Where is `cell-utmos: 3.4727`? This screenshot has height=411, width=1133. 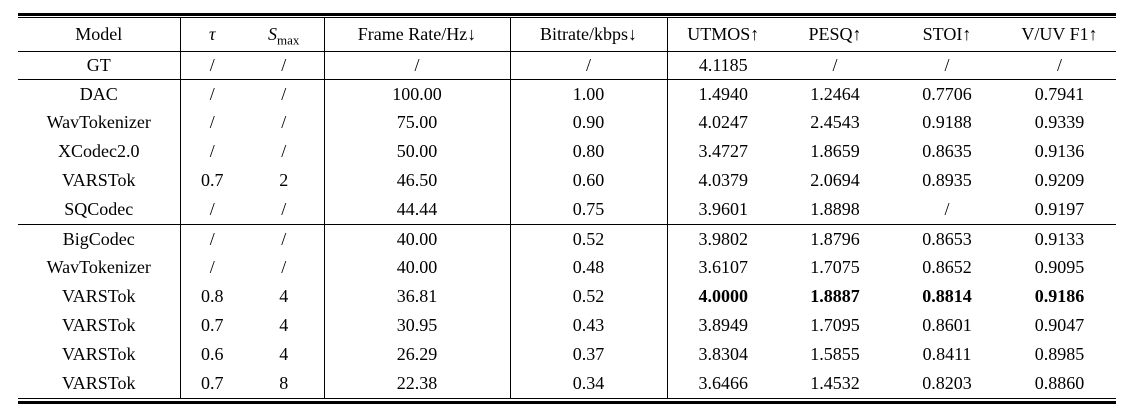 cell-utmos: 3.4727 is located at coordinates (723, 151).